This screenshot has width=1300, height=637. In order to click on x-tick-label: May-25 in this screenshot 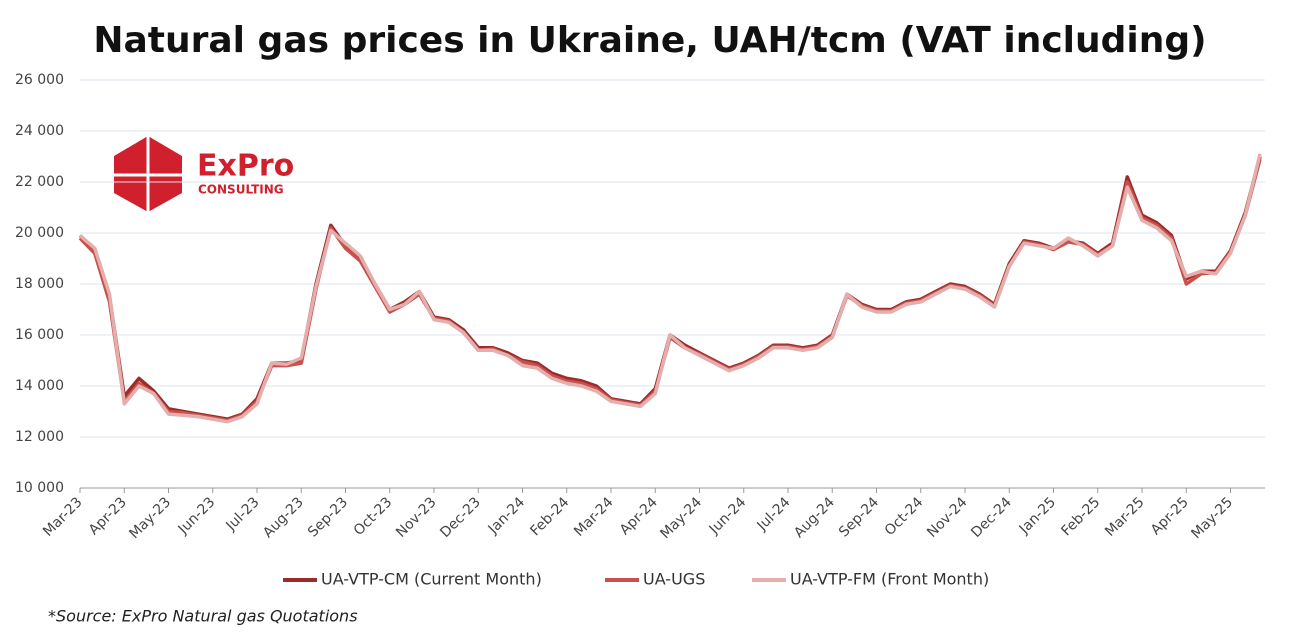, I will do `click(1212, 518)`.